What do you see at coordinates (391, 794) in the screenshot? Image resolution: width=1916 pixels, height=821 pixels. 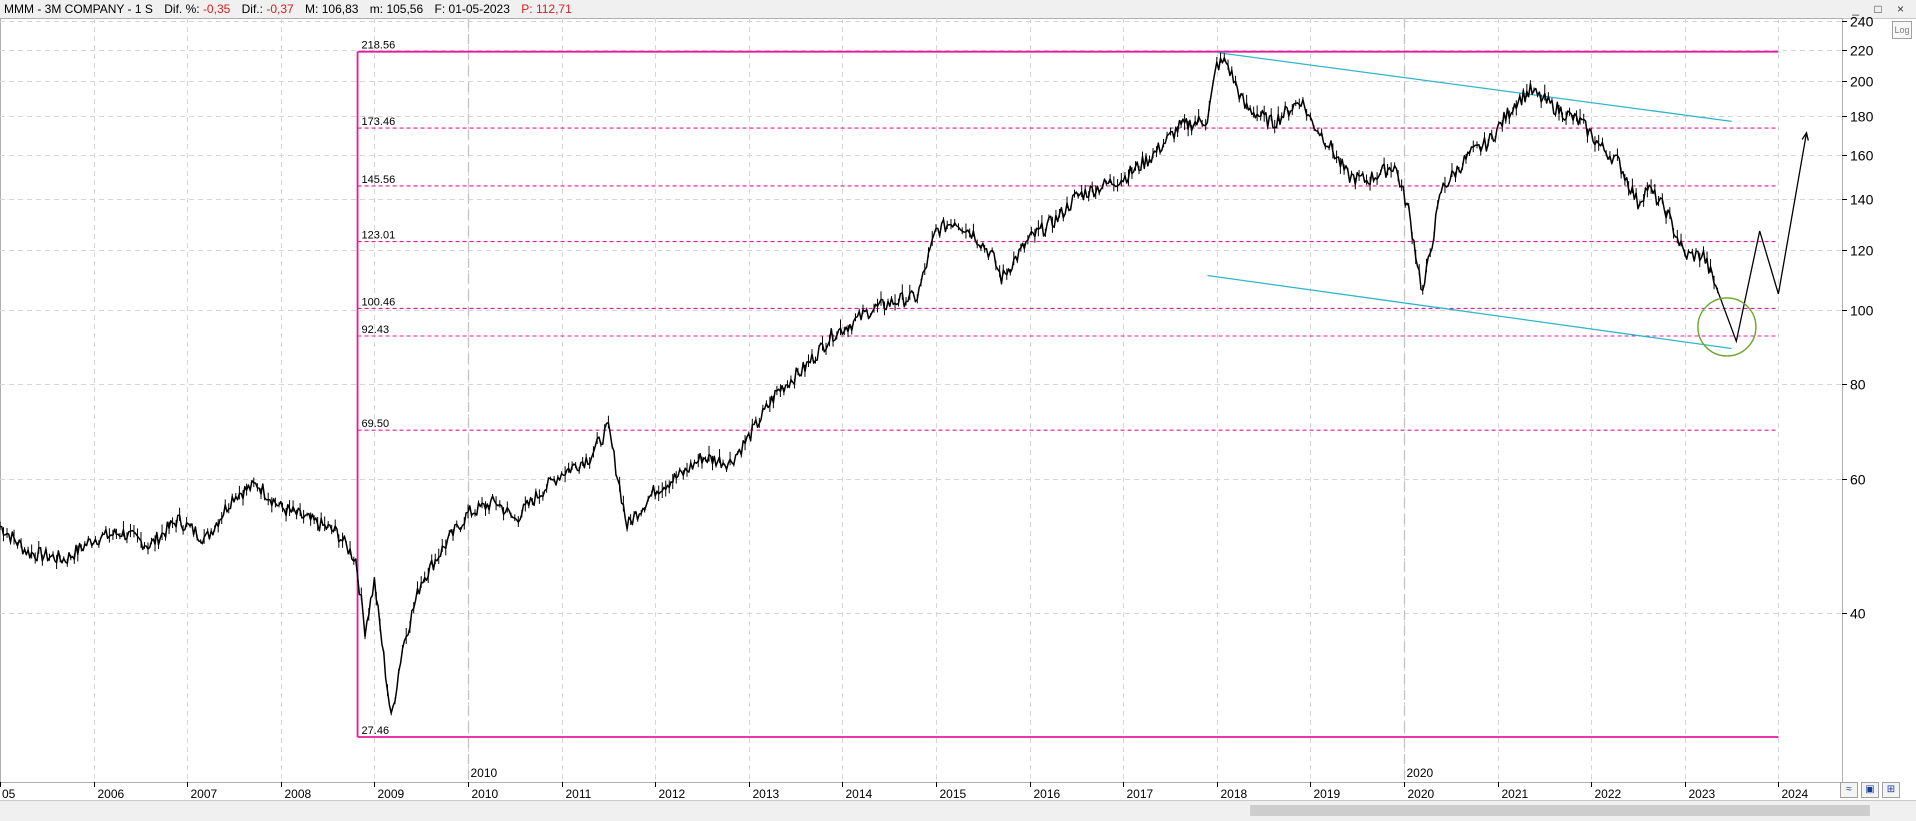 I see `x-tick-label: 2009` at bounding box center [391, 794].